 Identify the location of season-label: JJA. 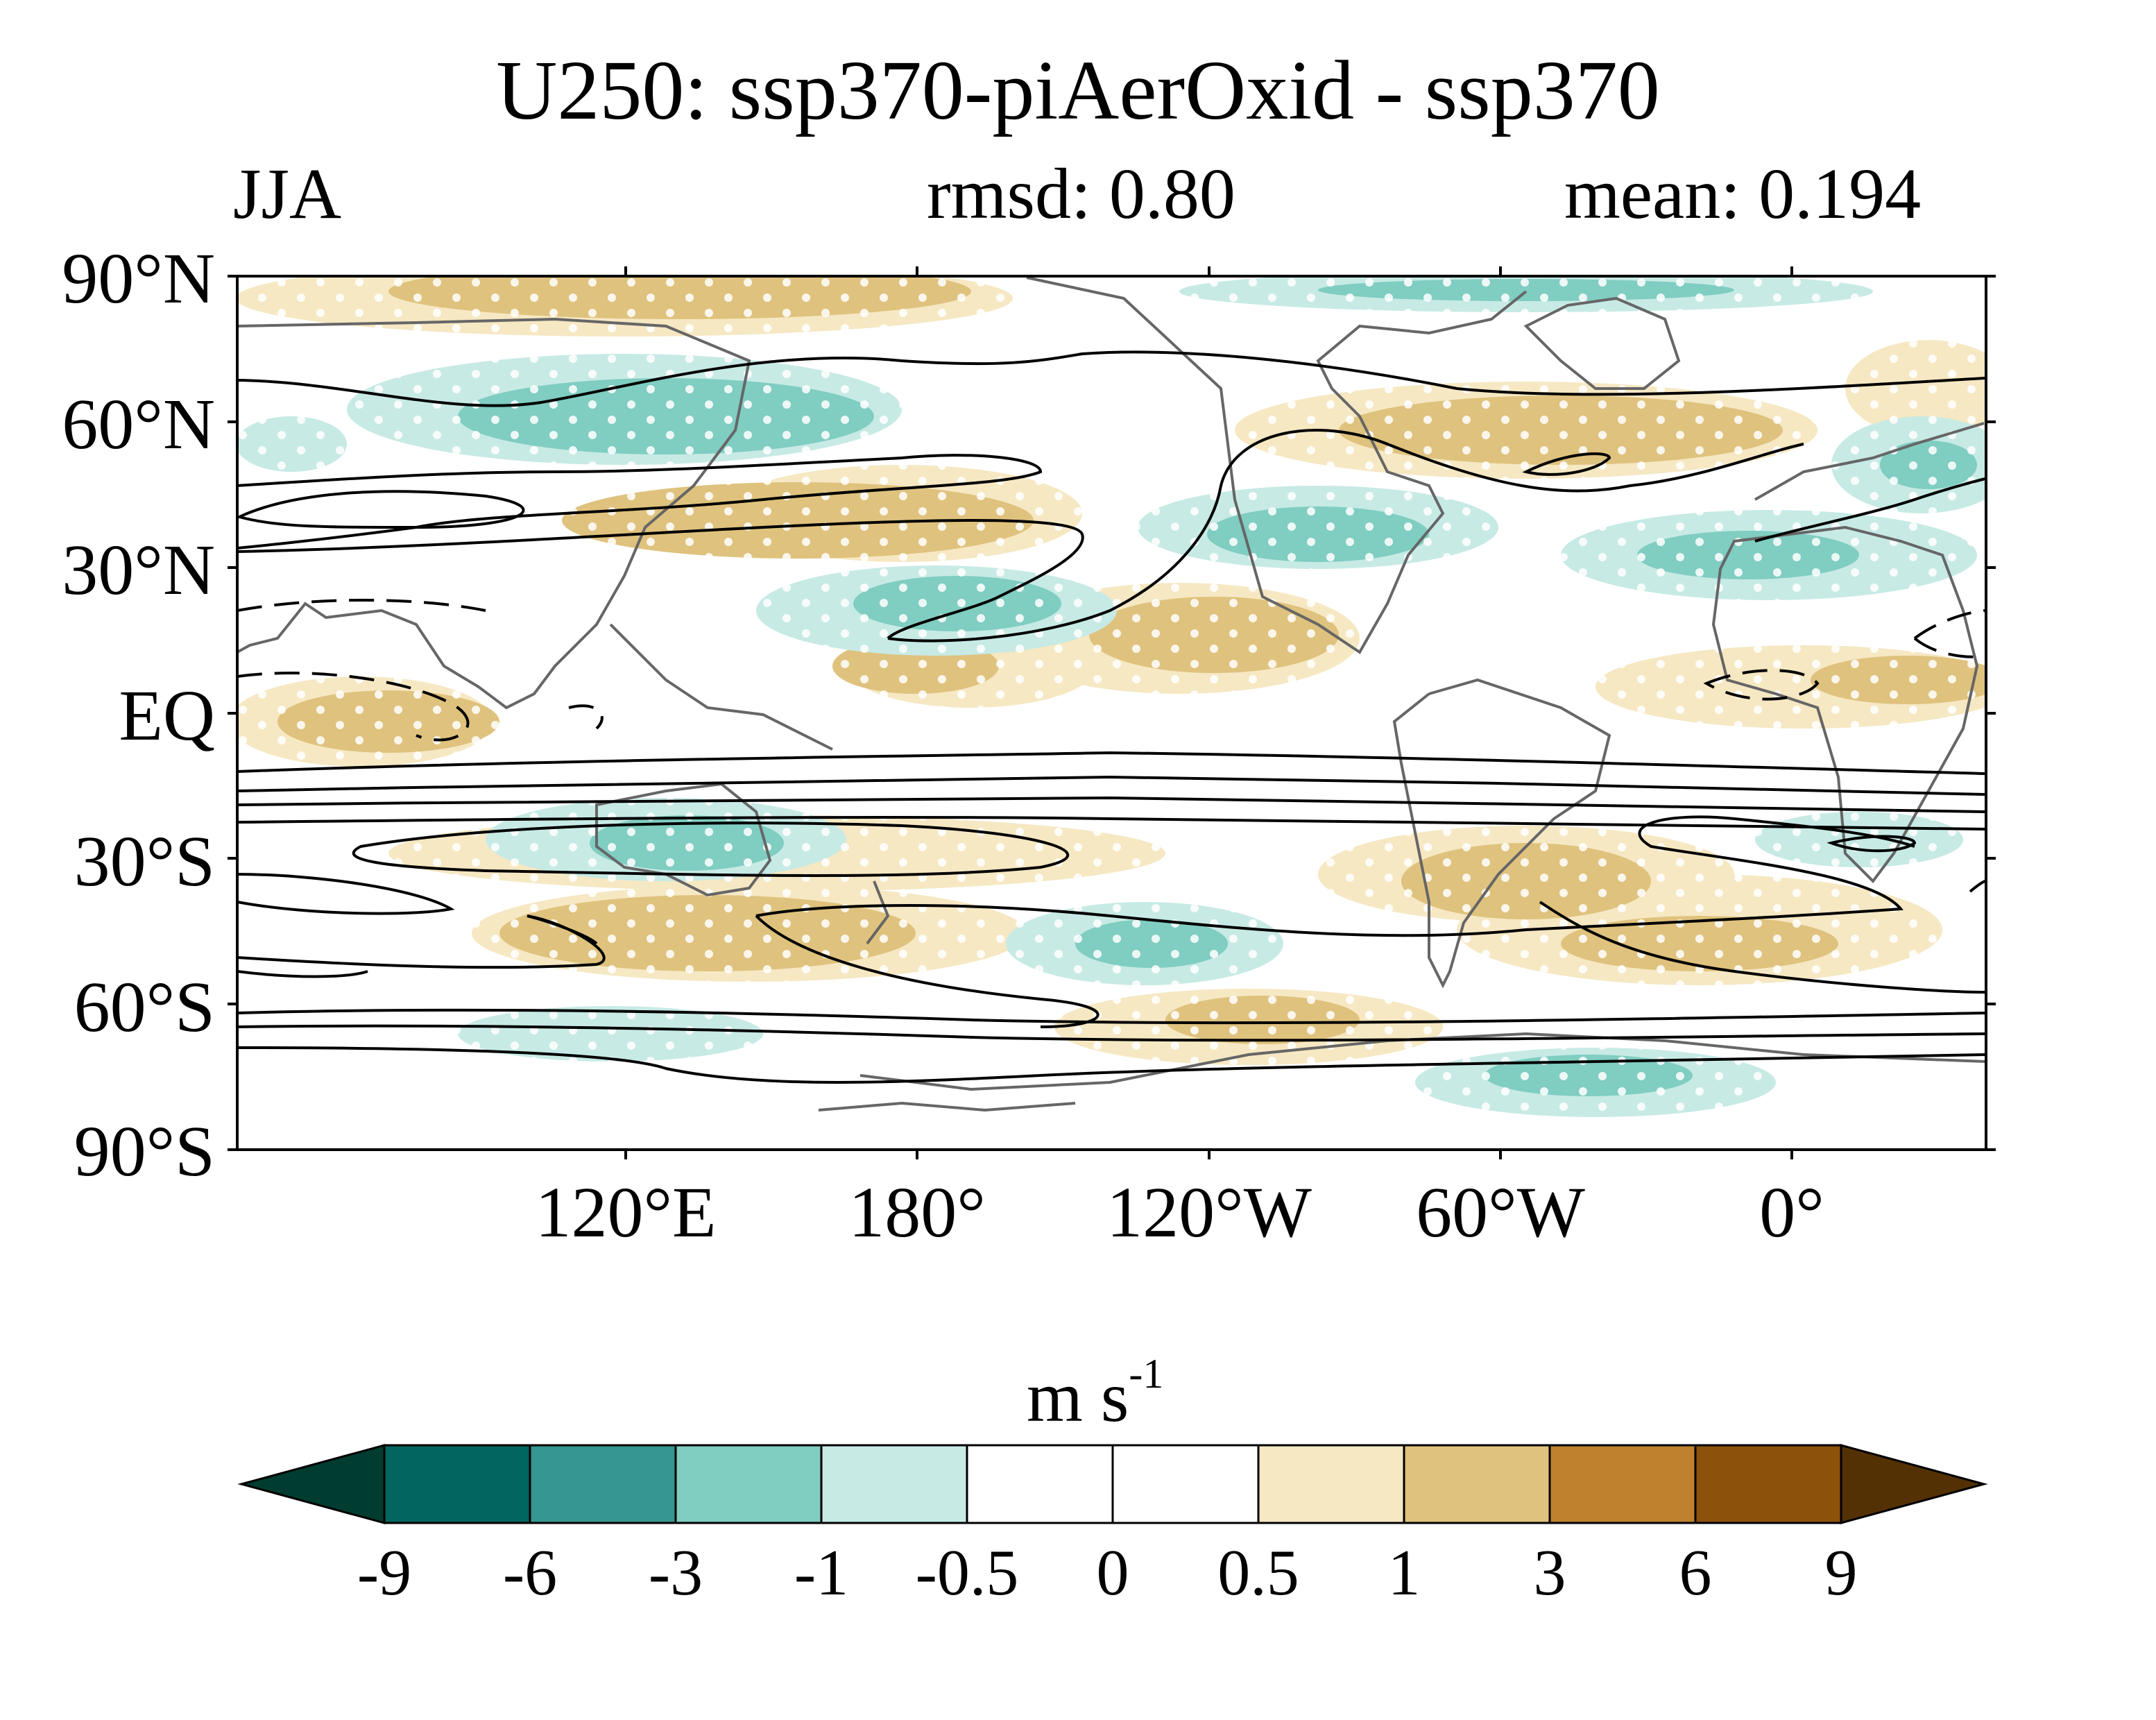
(287, 194).